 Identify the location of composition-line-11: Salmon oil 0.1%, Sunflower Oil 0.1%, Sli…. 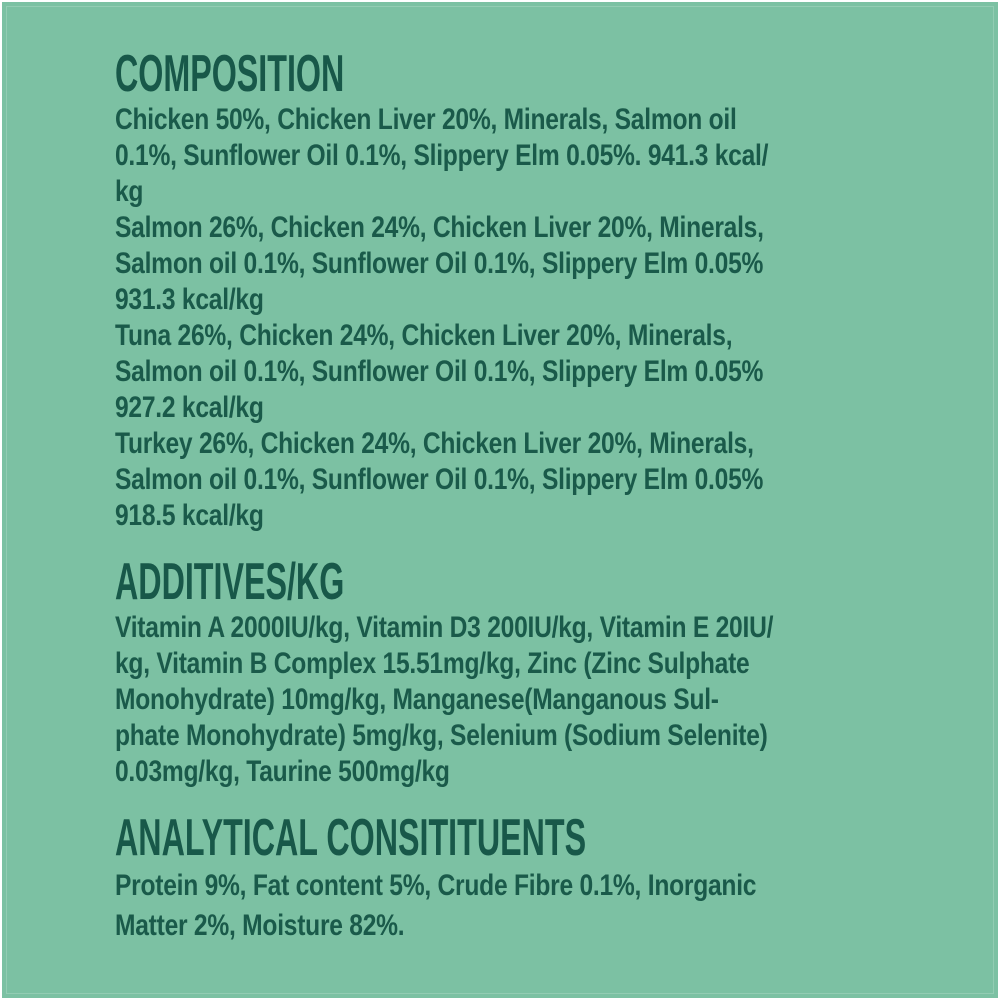
(439, 479).